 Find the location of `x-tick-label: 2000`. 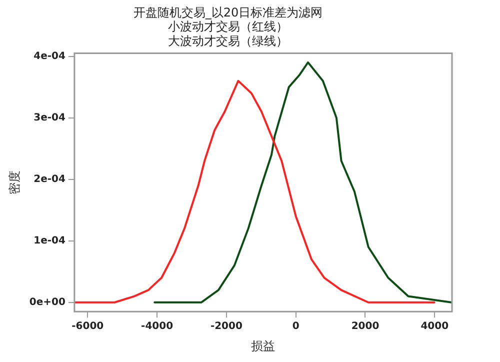

x-tick-label: 2000 is located at coordinates (365, 326).